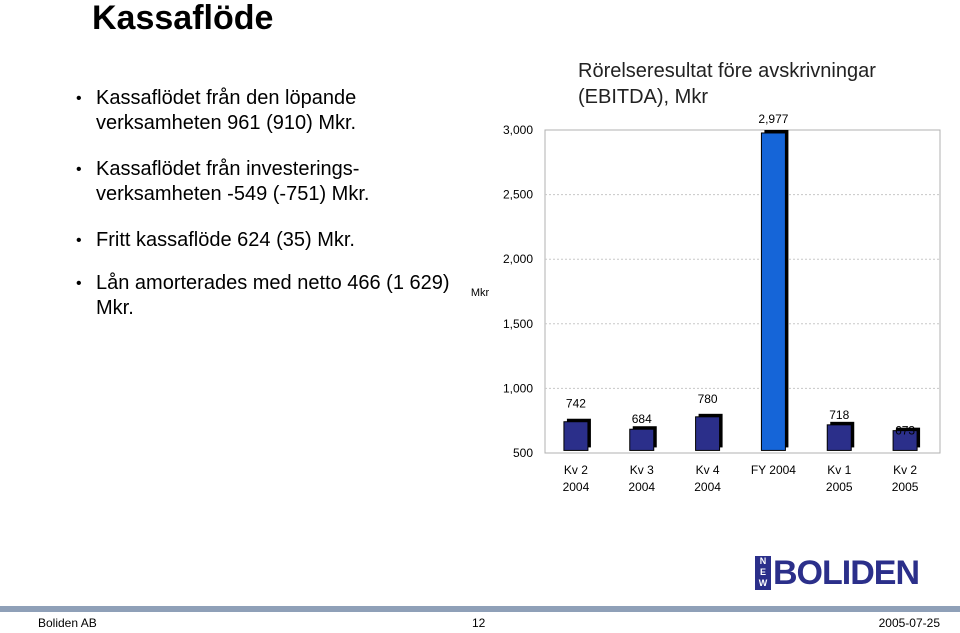  What do you see at coordinates (708, 399) in the screenshot?
I see `data-label: 780` at bounding box center [708, 399].